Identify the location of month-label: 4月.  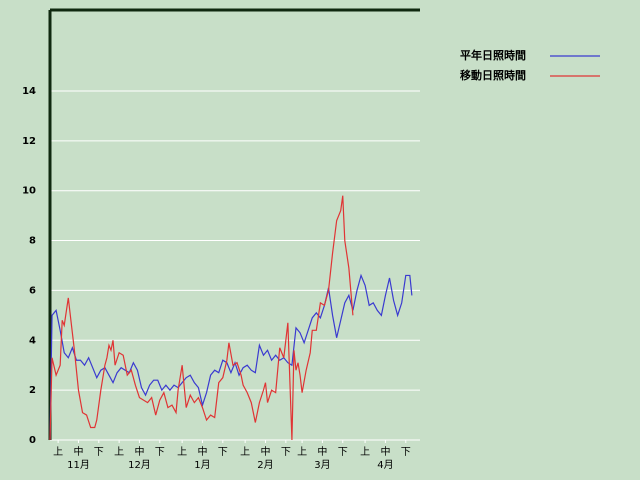
(385, 465).